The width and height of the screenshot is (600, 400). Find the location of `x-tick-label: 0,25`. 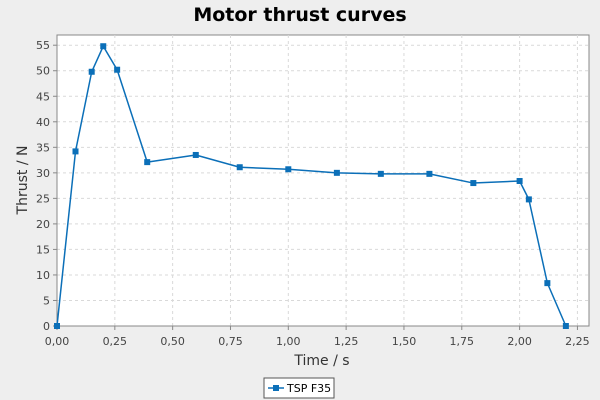

x-tick-label: 0,25 is located at coordinates (115, 341).